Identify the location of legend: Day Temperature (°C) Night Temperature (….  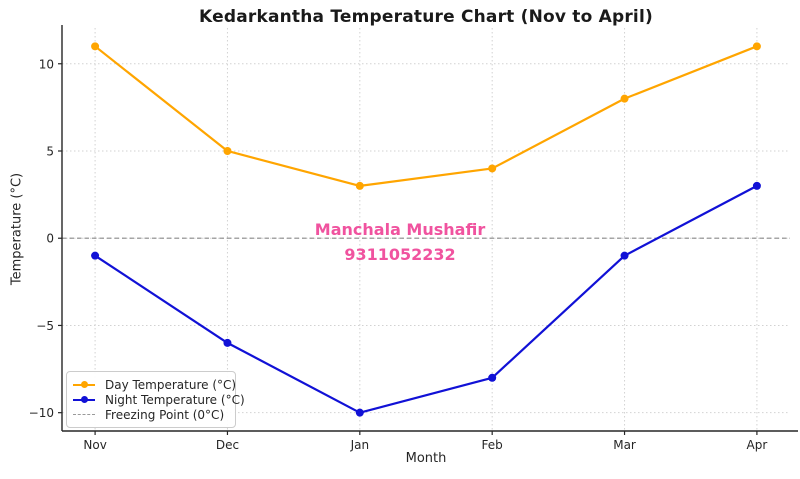
(155, 399).